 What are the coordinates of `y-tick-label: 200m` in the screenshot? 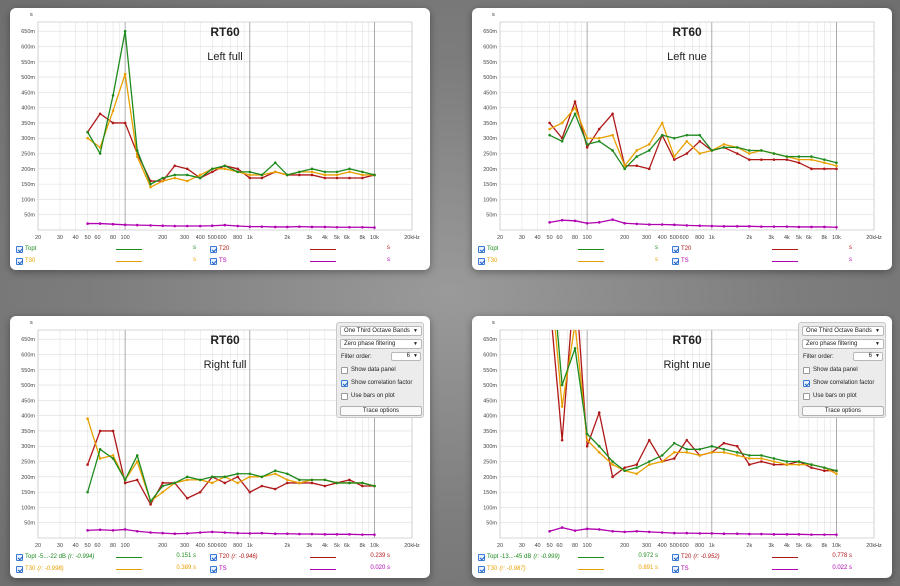 It's located at (28, 478).